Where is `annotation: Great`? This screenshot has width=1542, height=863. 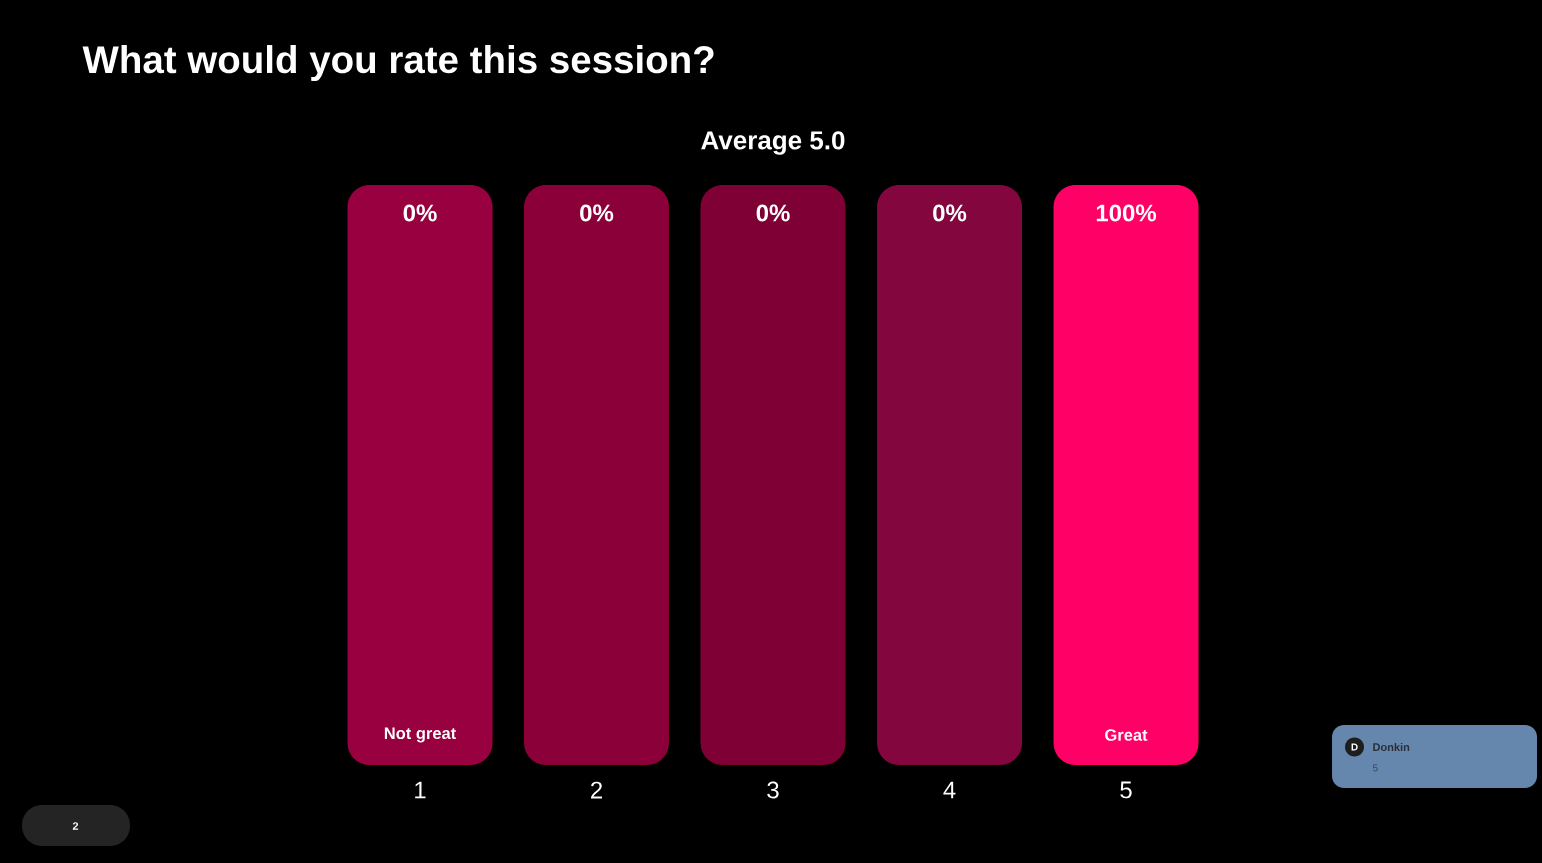 annotation: Great is located at coordinates (1126, 735).